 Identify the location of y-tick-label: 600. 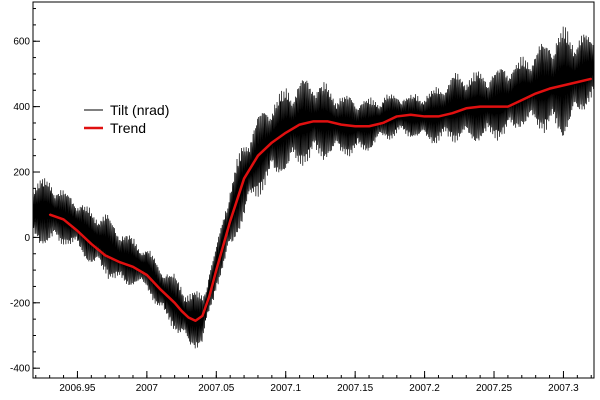
(21, 42).